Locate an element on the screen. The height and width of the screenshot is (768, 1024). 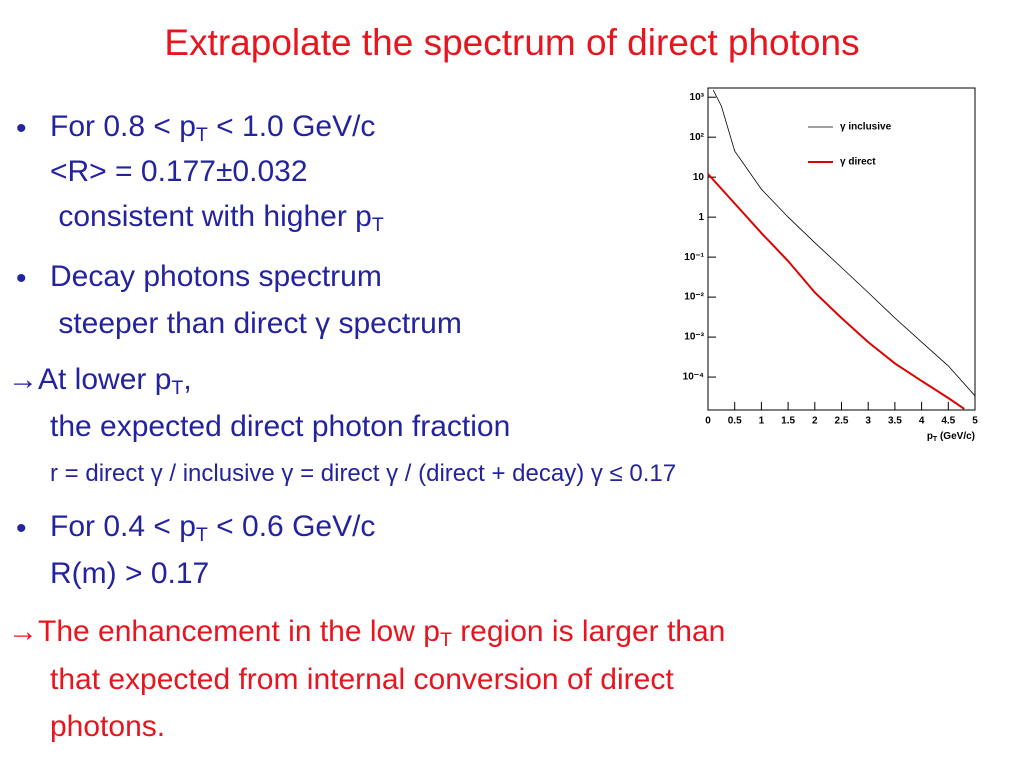
legend-label: γ inclusive is located at coordinates (866, 127).